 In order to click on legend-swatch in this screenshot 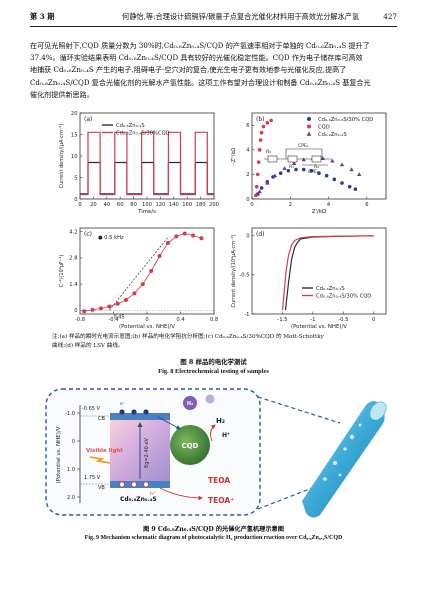, I will do `click(309, 133)`.